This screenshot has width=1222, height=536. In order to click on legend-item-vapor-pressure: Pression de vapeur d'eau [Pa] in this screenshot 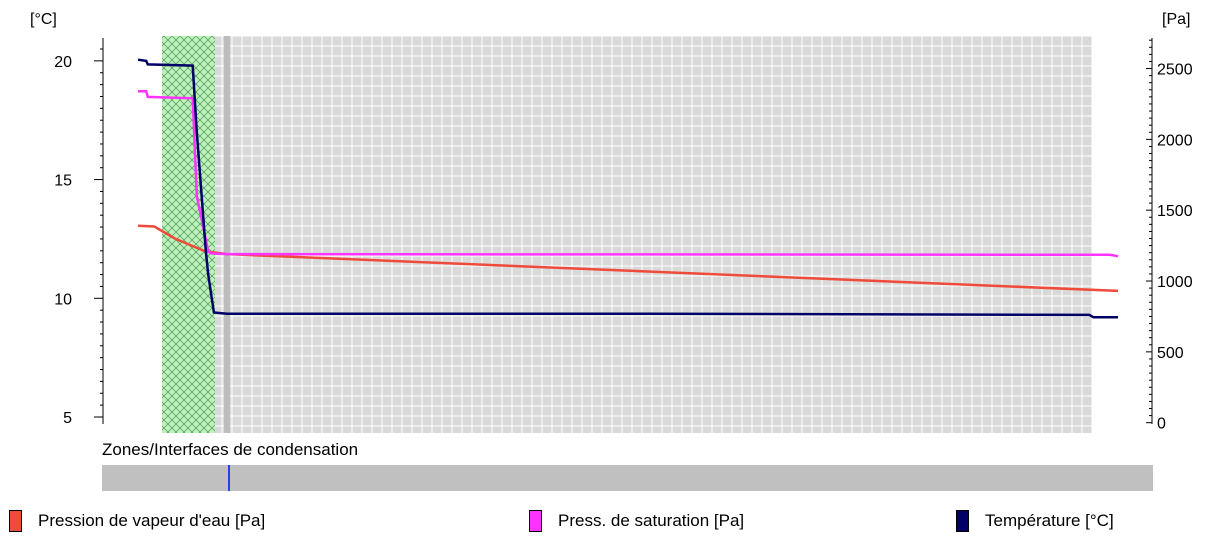, I will do `click(137, 521)`.